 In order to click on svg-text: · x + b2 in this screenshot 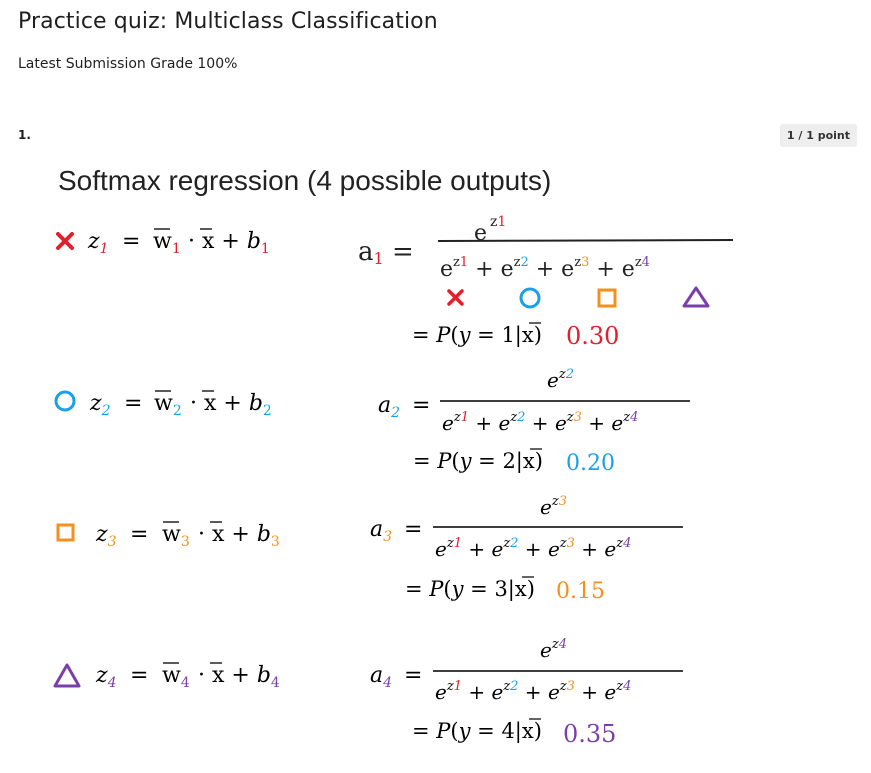, I will do `click(231, 405)`.